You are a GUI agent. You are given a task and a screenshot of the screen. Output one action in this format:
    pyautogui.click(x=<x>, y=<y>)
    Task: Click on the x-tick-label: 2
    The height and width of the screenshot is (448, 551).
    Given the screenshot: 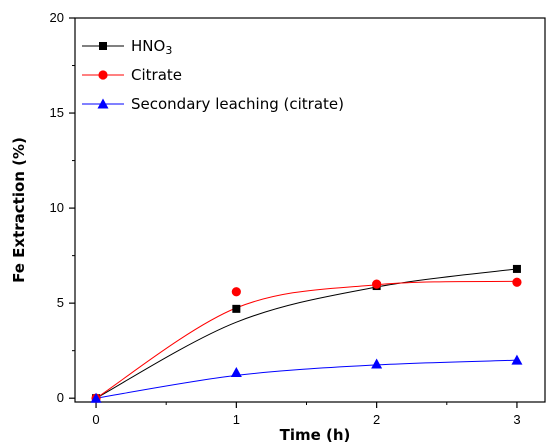 What is the action you would take?
    pyautogui.click(x=376, y=419)
    